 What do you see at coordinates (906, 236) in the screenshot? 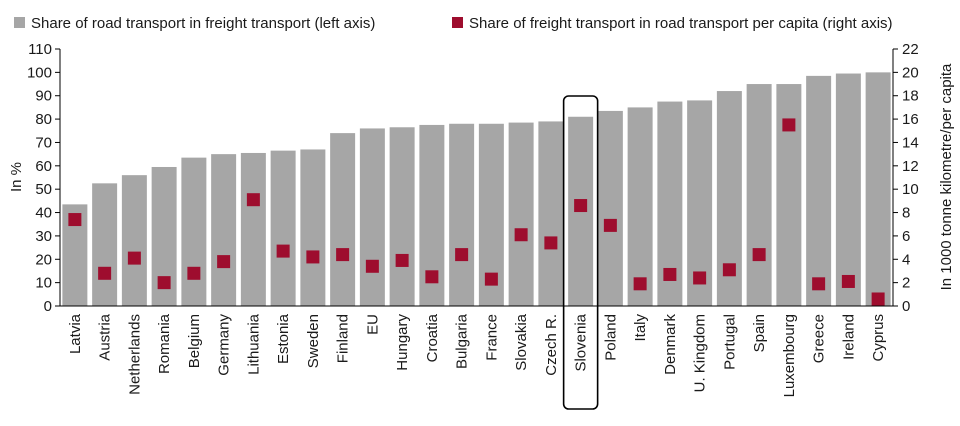
I see `right-tick-label: 6` at bounding box center [906, 236].